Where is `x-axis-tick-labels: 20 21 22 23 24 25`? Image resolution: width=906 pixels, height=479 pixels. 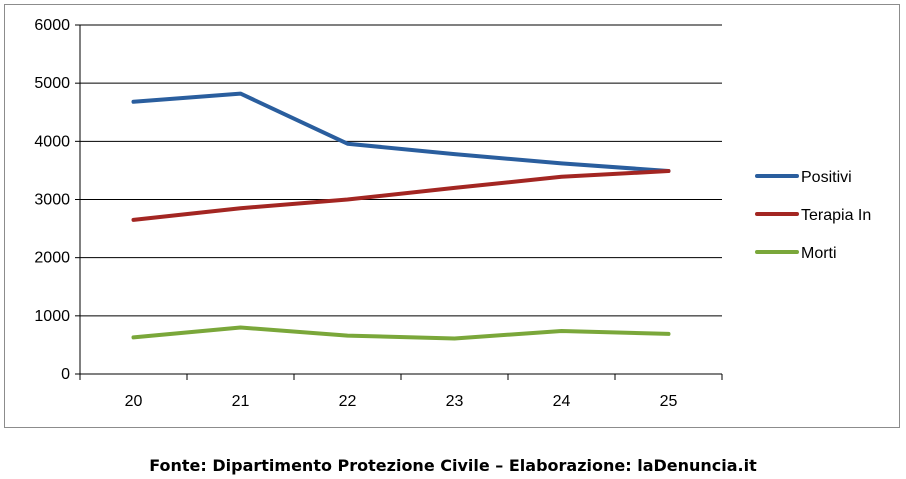
x-axis-tick-labels: 20 21 22 23 24 25 is located at coordinates (401, 401).